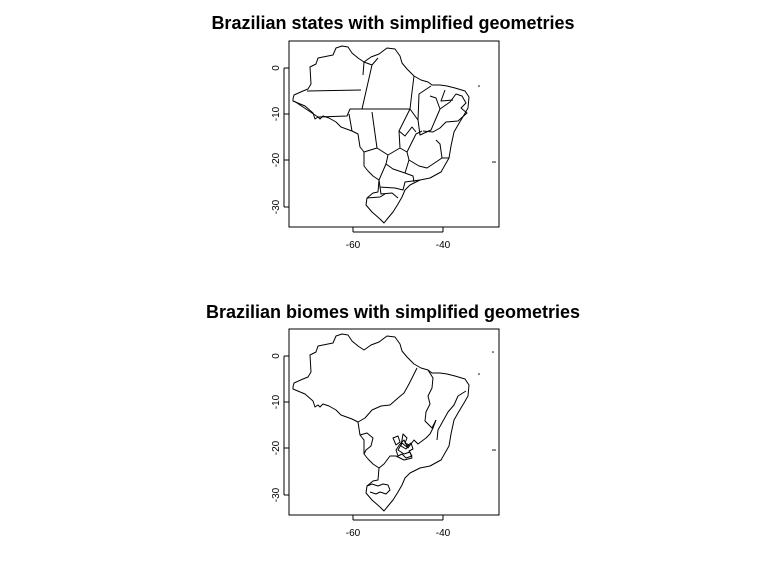  I want to click on biomes-plot-box, so click(394, 422).